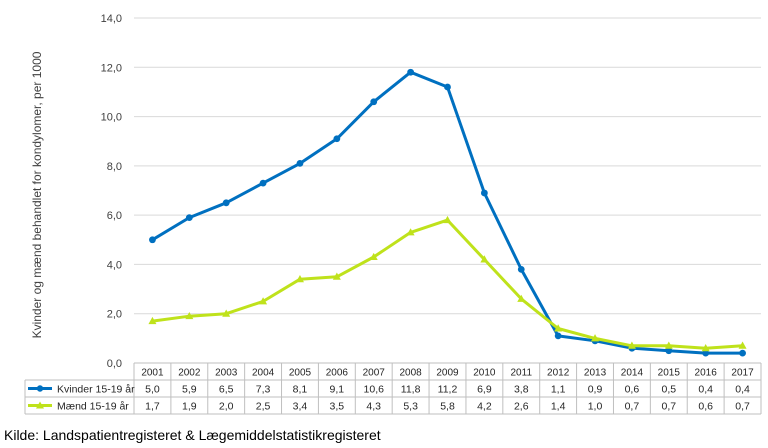 This screenshot has height=448, width=768. What do you see at coordinates (373, 407) in the screenshot?
I see `data-label: 4,3` at bounding box center [373, 407].